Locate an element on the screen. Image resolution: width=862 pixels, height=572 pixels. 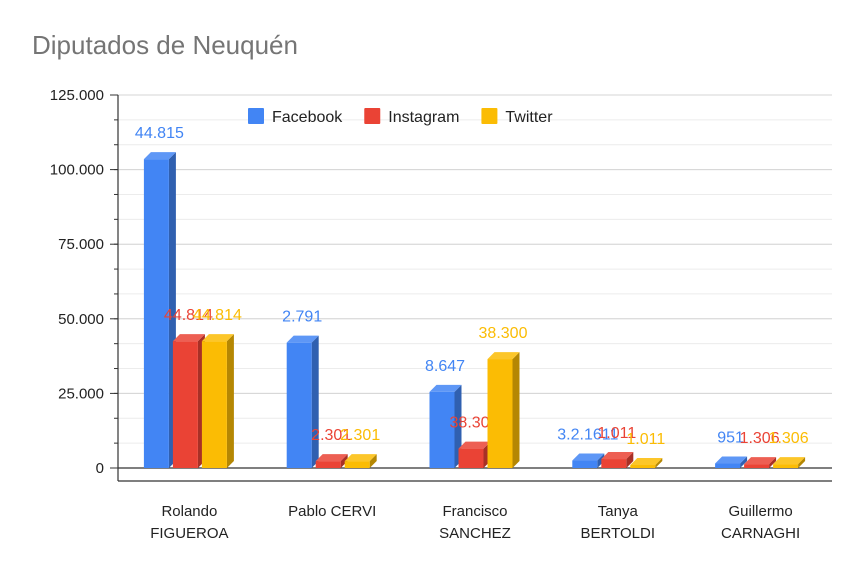
y-tick-label: 50.000 is located at coordinates (81, 319).